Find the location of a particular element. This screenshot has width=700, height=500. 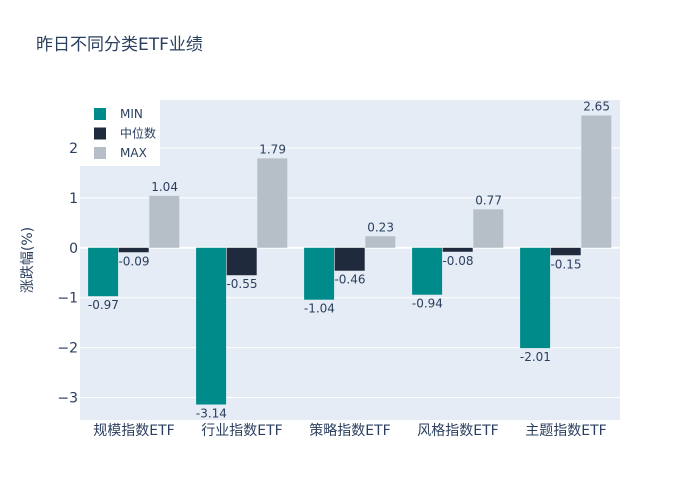

legend-label: MIN is located at coordinates (131, 114).